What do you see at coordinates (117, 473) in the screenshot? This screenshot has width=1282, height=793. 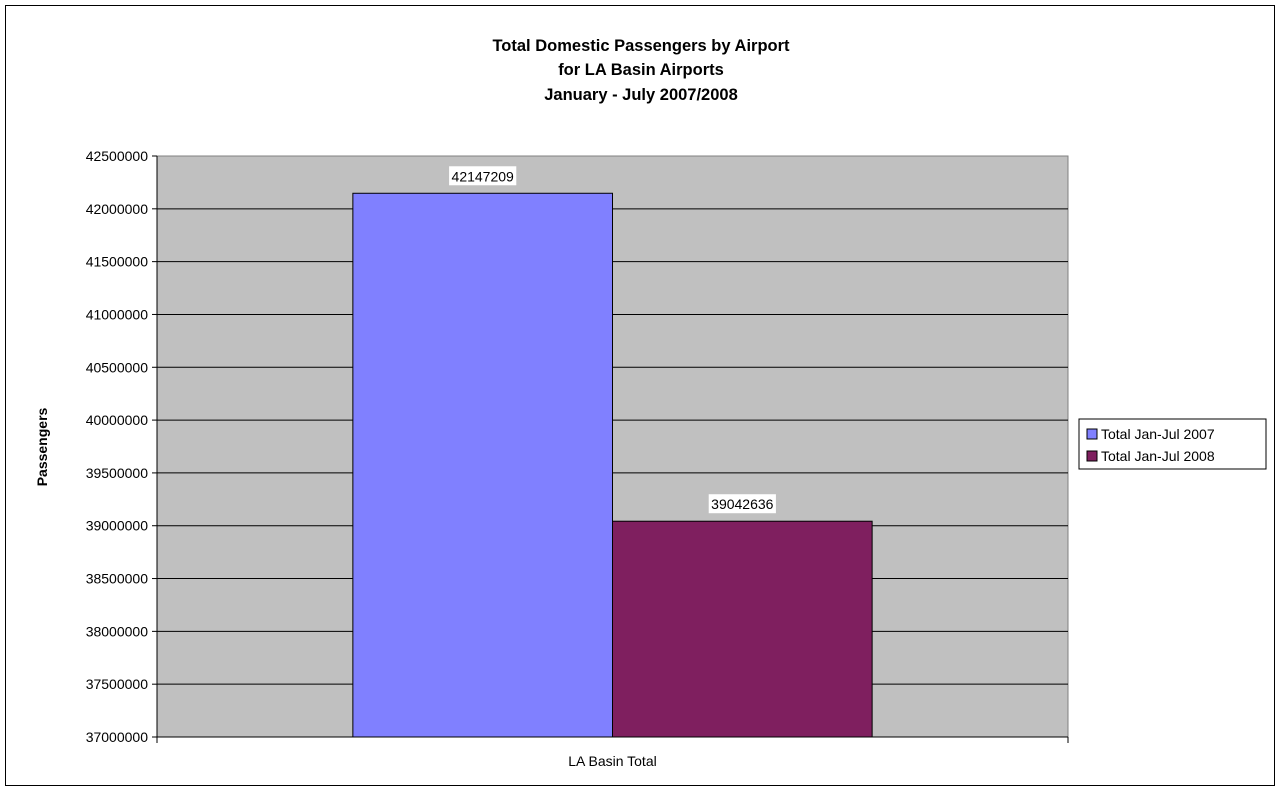 I see `y-tick-label: 39500000` at bounding box center [117, 473].